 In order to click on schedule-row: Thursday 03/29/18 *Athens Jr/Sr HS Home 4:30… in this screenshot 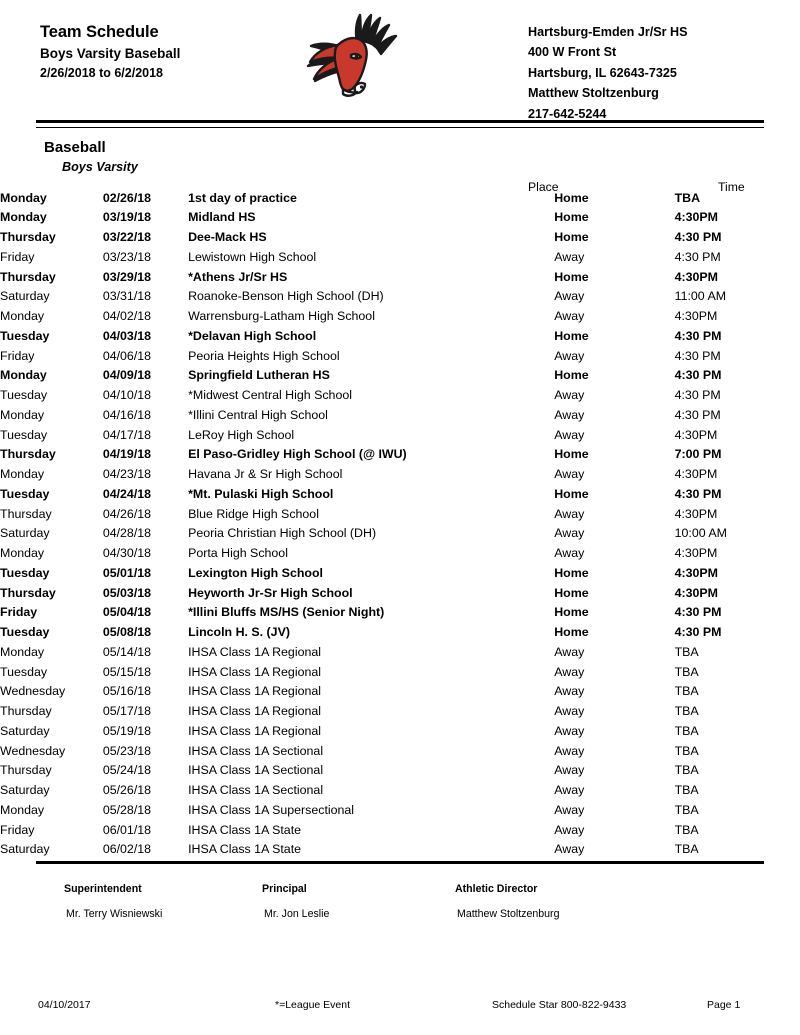, I will do `click(400, 277)`.